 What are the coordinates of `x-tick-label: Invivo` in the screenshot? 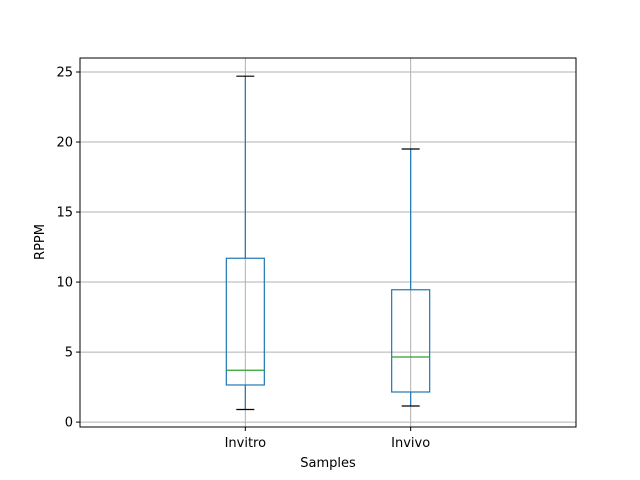 It's located at (410, 443).